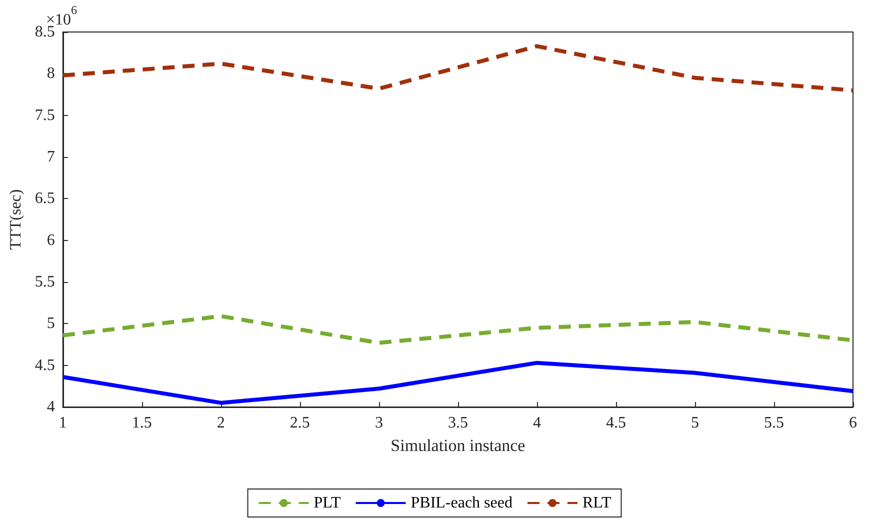  What do you see at coordinates (327, 503) in the screenshot?
I see `legend-label: PLT` at bounding box center [327, 503].